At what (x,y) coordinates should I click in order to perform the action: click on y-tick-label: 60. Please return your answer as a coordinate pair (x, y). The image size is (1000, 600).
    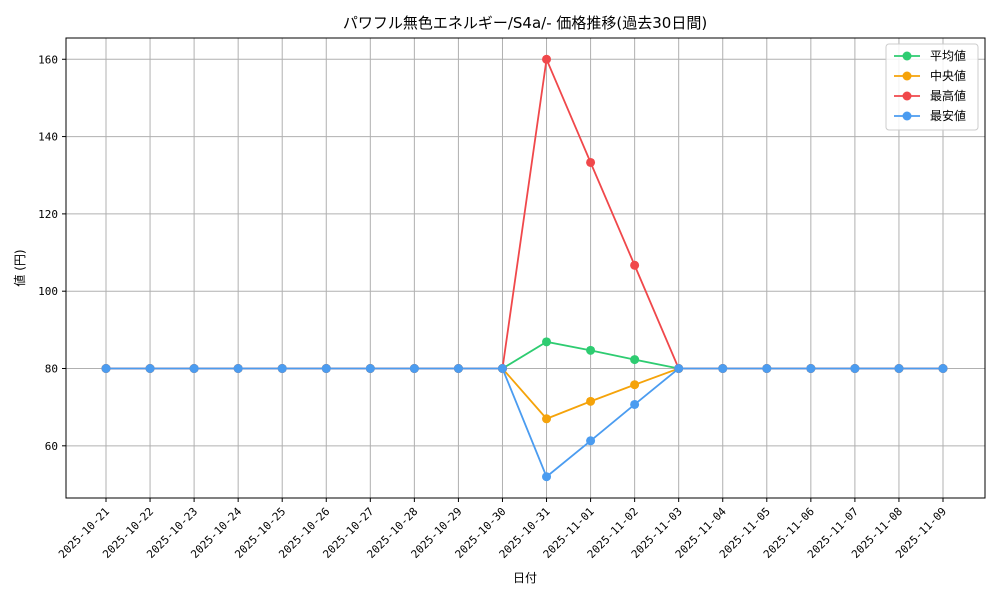
    Looking at the image, I should click on (51, 446).